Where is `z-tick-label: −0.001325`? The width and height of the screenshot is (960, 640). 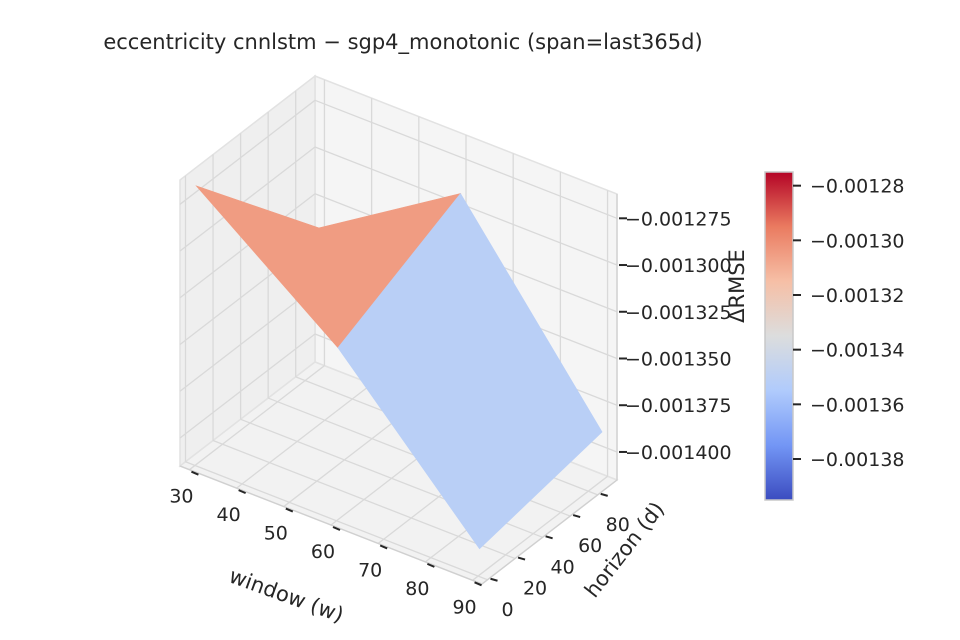
z-tick-label: −0.001325 is located at coordinates (678, 313).